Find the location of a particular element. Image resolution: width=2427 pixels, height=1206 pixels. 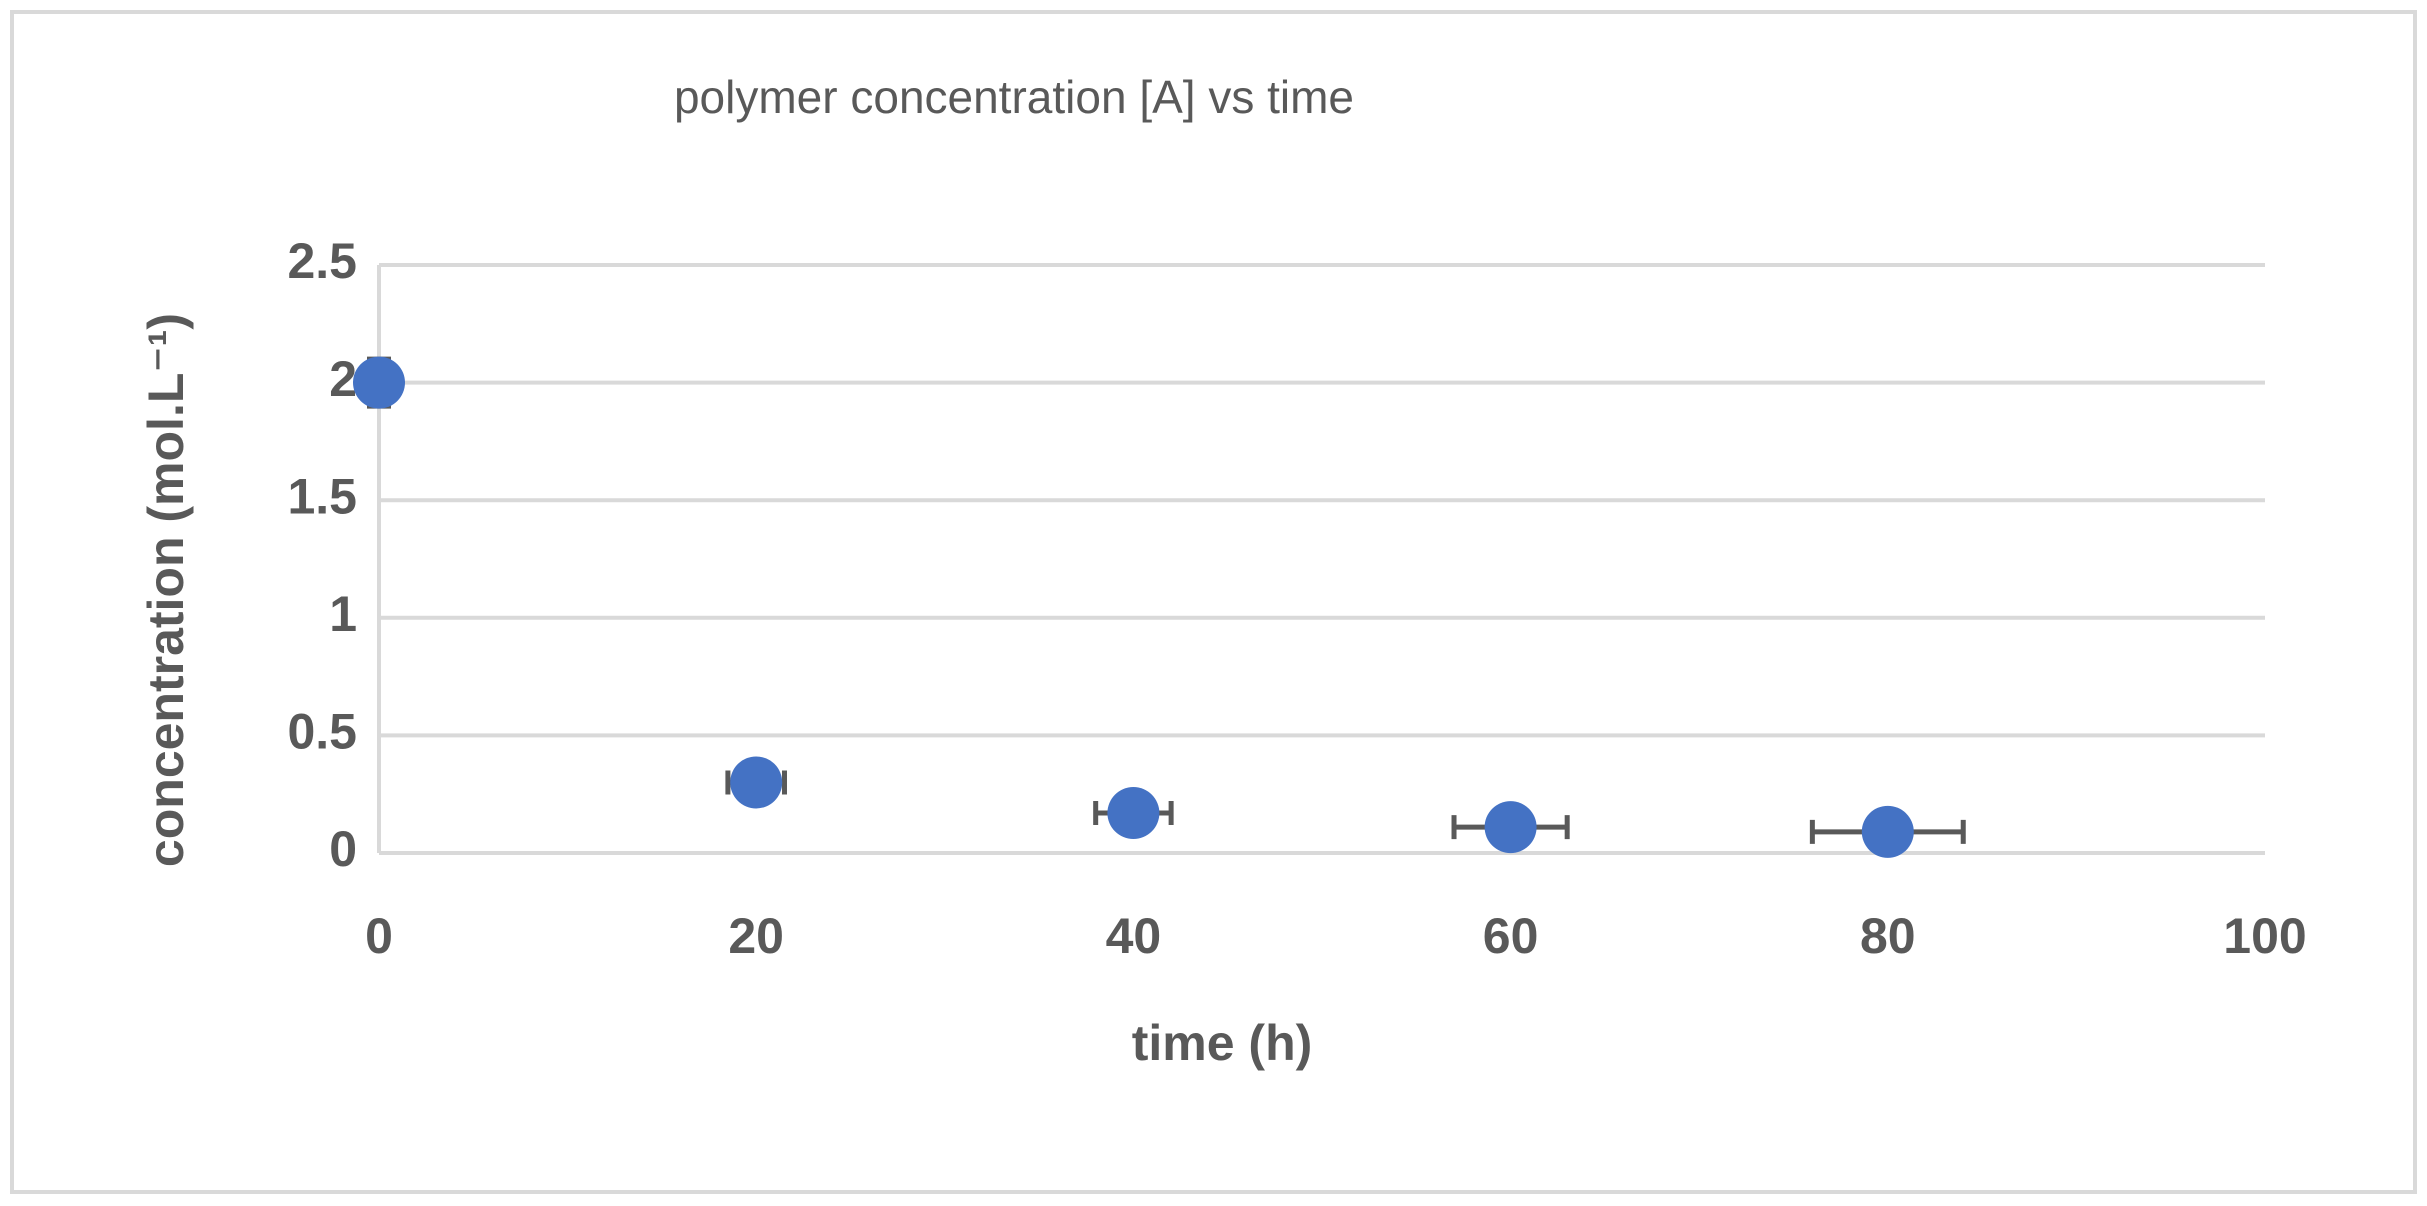

y-tick-label: 0.5 is located at coordinates (322, 732).